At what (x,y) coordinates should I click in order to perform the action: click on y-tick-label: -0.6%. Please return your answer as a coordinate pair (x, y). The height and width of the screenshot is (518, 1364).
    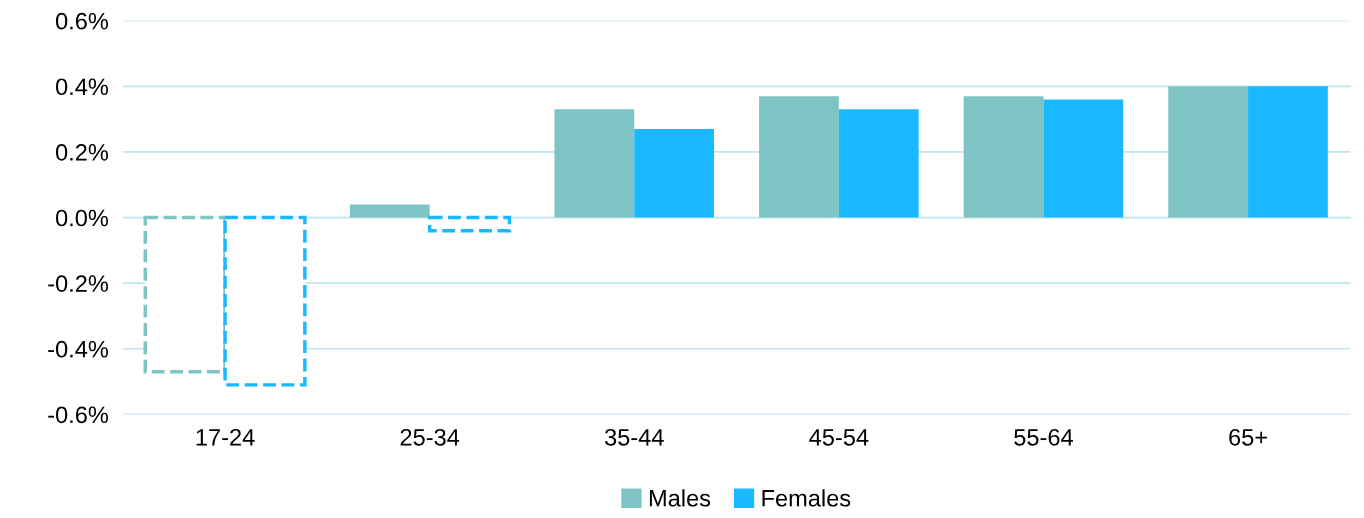
    Looking at the image, I should click on (78, 415).